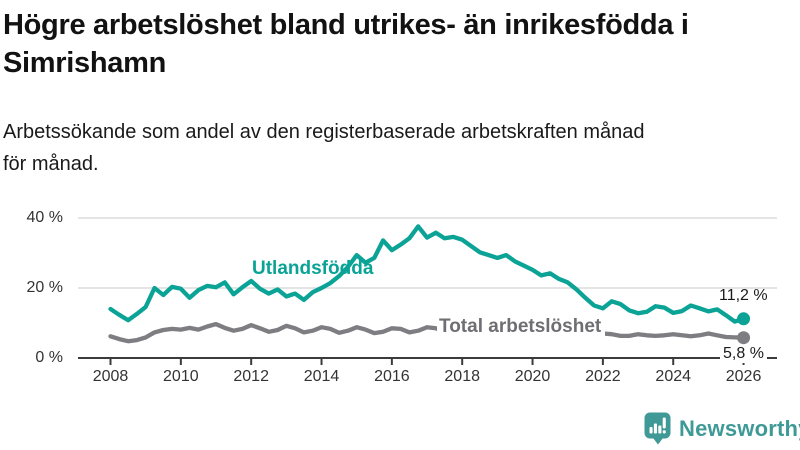 The height and width of the screenshot is (450, 800). What do you see at coordinates (743, 354) in the screenshot?
I see `end-value-label-total: 5,8 %` at bounding box center [743, 354].